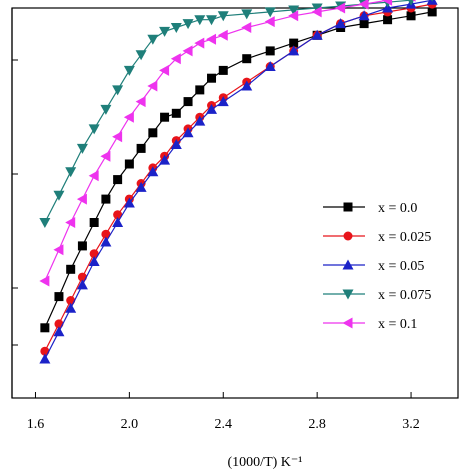 This screenshot has width=474, height=474. I want to click on legend-item: x = 0.05, so click(373, 266).